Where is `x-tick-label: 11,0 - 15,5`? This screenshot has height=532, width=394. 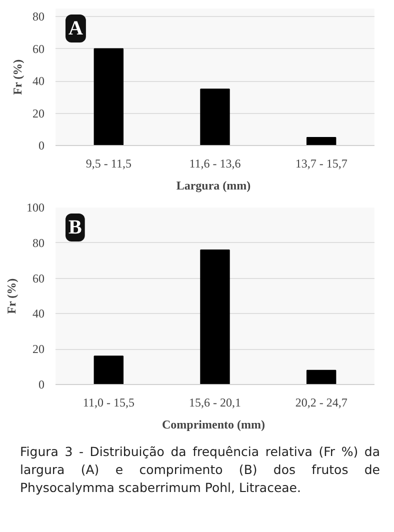 x-tick-label: 11,0 - 15,5 is located at coordinates (108, 403).